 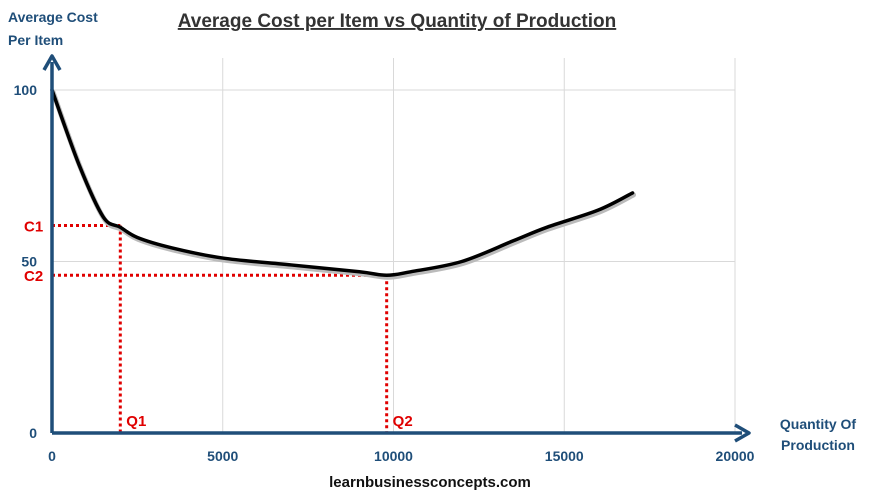 I want to click on x-tick-label: 0, so click(x=52, y=456).